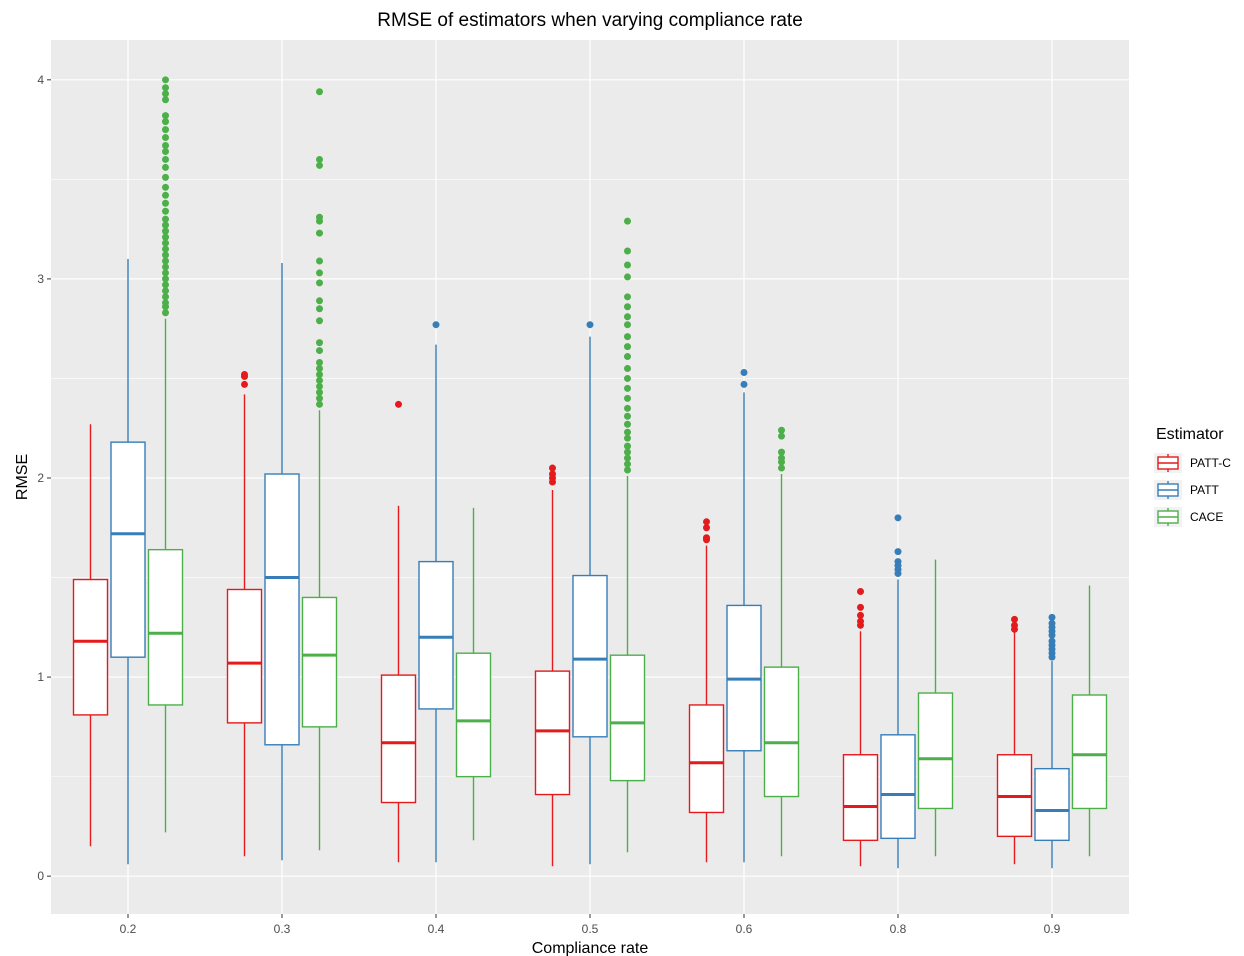  Describe the element at coordinates (282, 929) in the screenshot. I see `x-tick-label: 0.3` at that location.